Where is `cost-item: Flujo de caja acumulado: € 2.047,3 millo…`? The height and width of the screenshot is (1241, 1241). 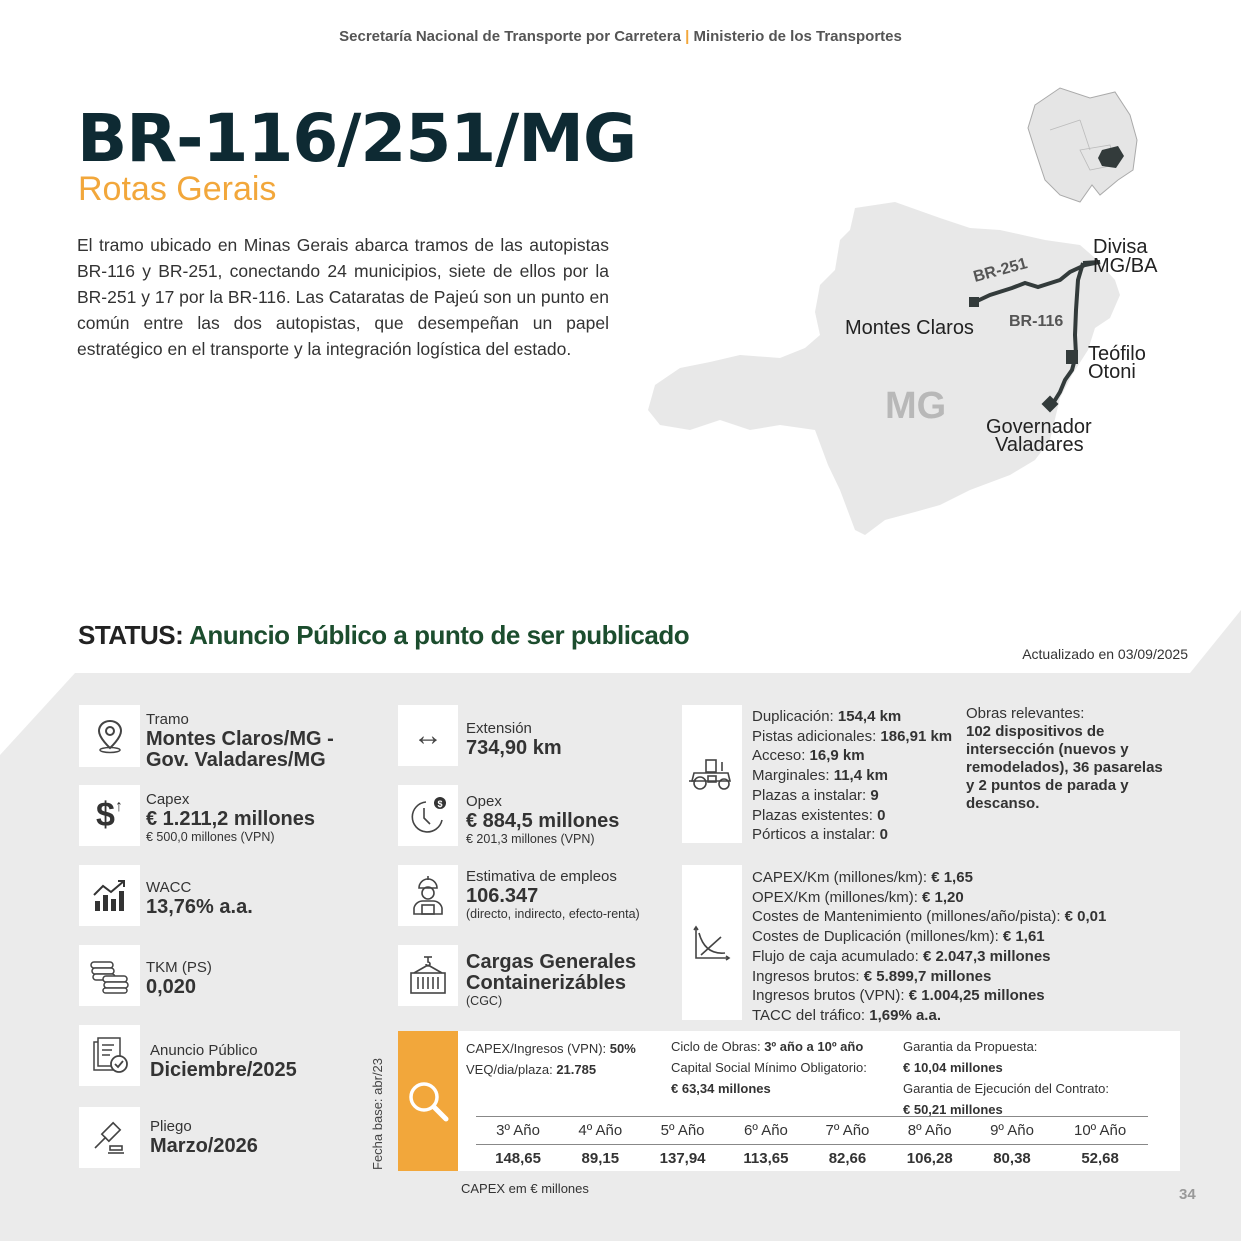
cost-item: Flujo de caja acumulado: € 2.047,3 millo… is located at coordinates (901, 956).